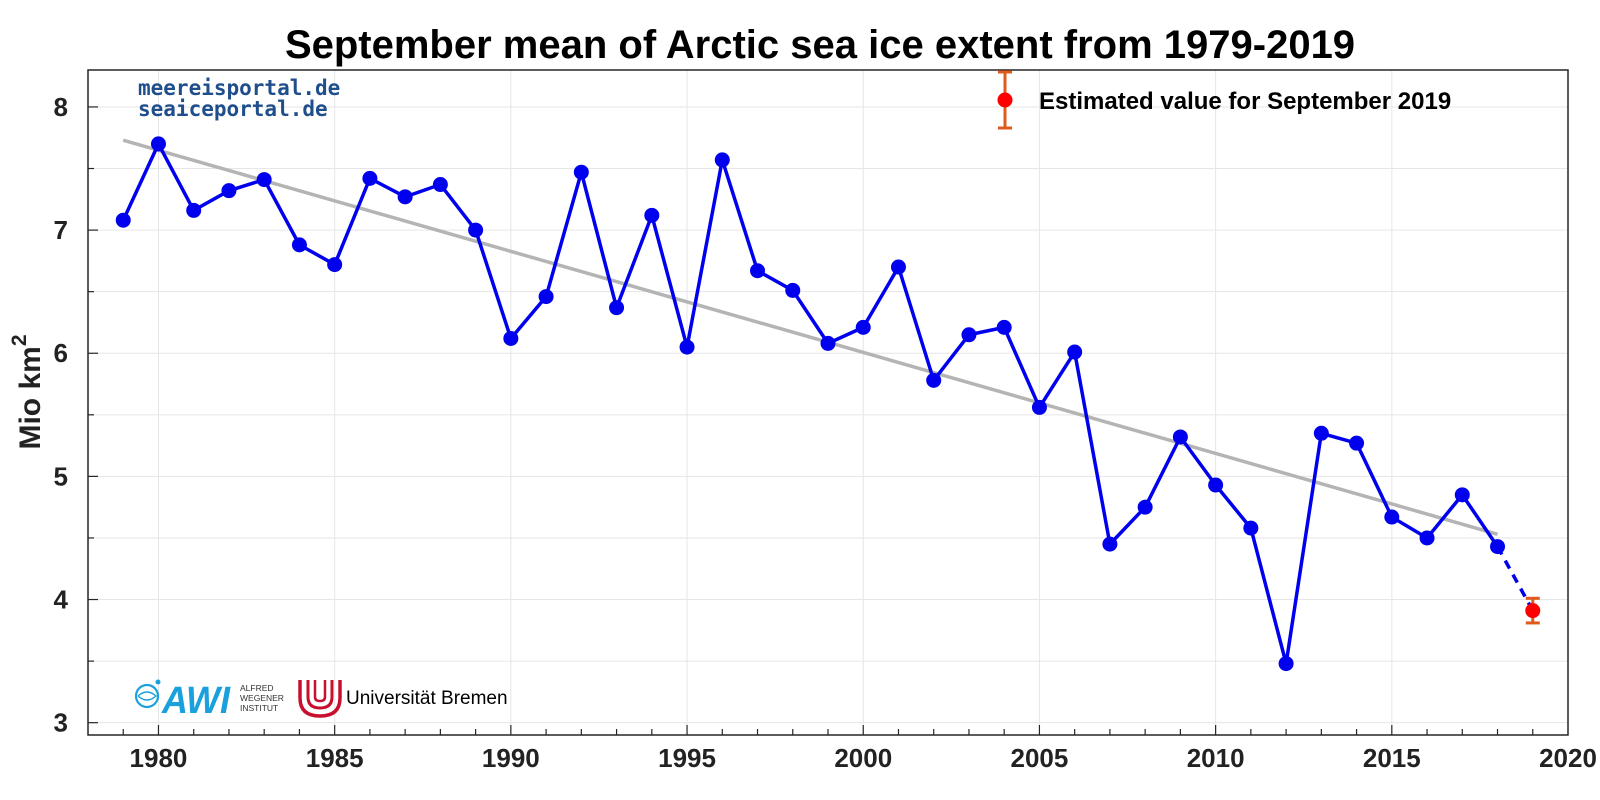  I want to click on x-tick-label: 2020, so click(1568, 758).